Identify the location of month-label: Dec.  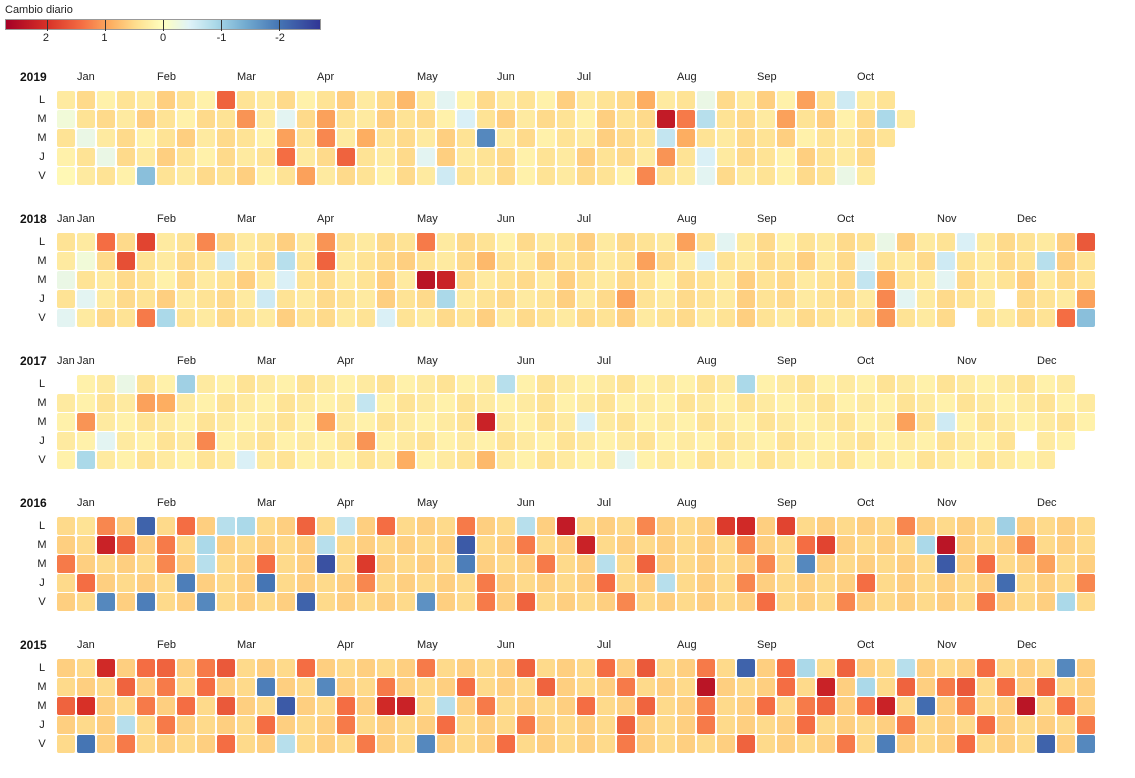
(1047, 361).